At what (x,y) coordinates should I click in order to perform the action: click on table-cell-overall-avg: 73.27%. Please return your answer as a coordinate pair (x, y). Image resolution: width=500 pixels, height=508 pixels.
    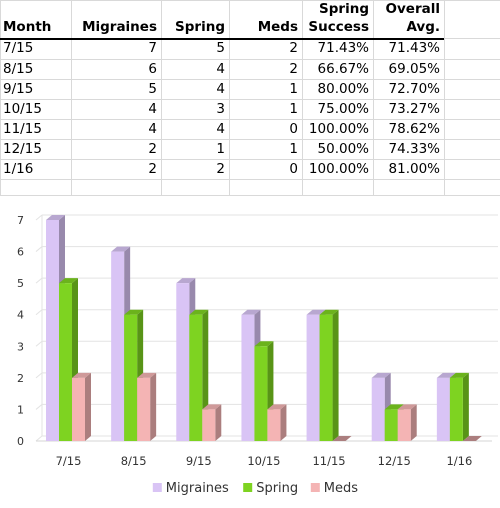
    Looking at the image, I should click on (414, 109).